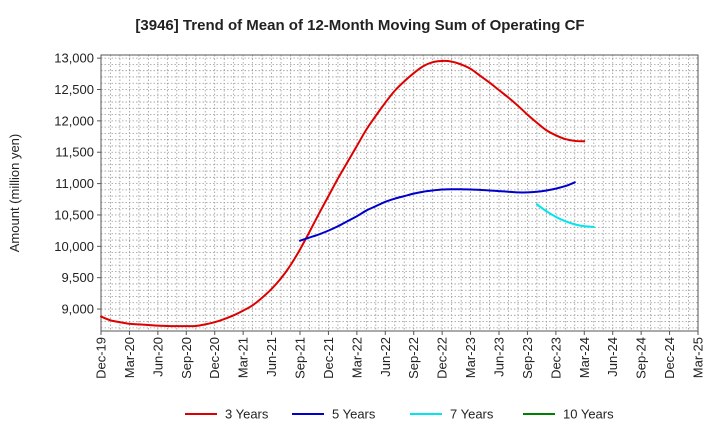 This screenshot has height=445, width=720. I want to click on x-tick-label: Dec-23, so click(555, 358).